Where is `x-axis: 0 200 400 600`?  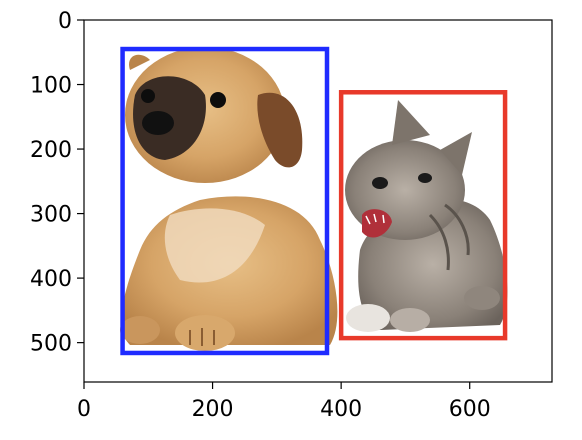 x-axis: 0 200 400 600 is located at coordinates (284, 402).